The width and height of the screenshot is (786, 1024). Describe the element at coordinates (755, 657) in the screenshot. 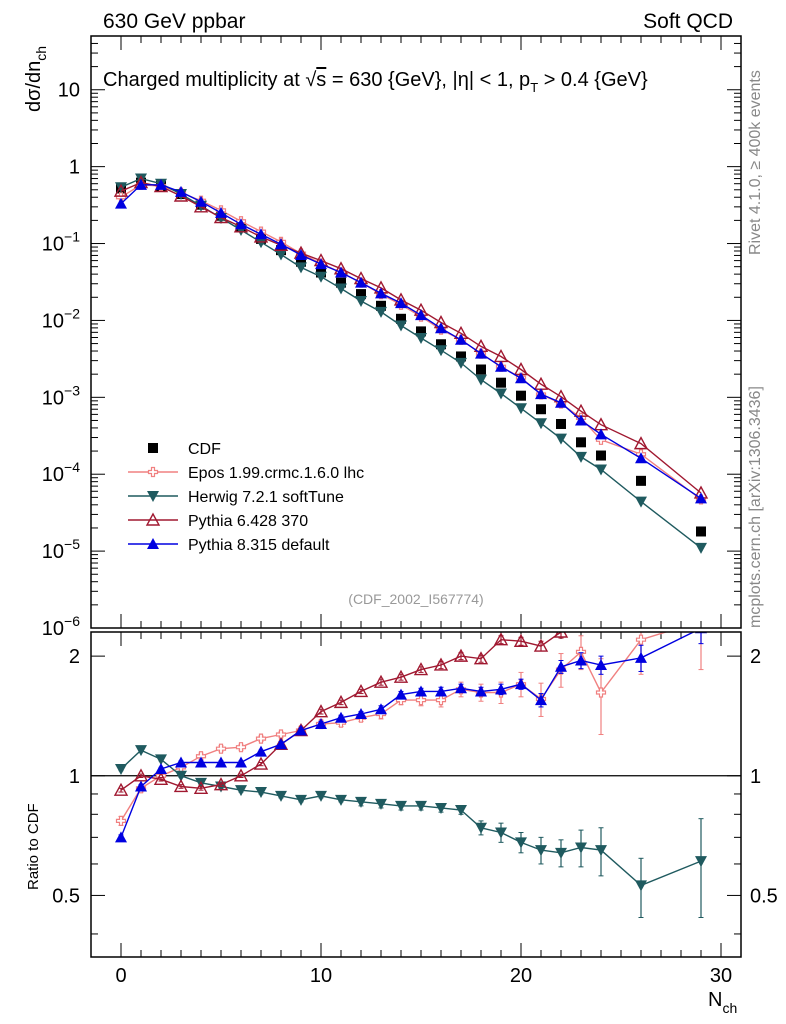

I see `ratio-y-tick-label-right: 2` at that location.